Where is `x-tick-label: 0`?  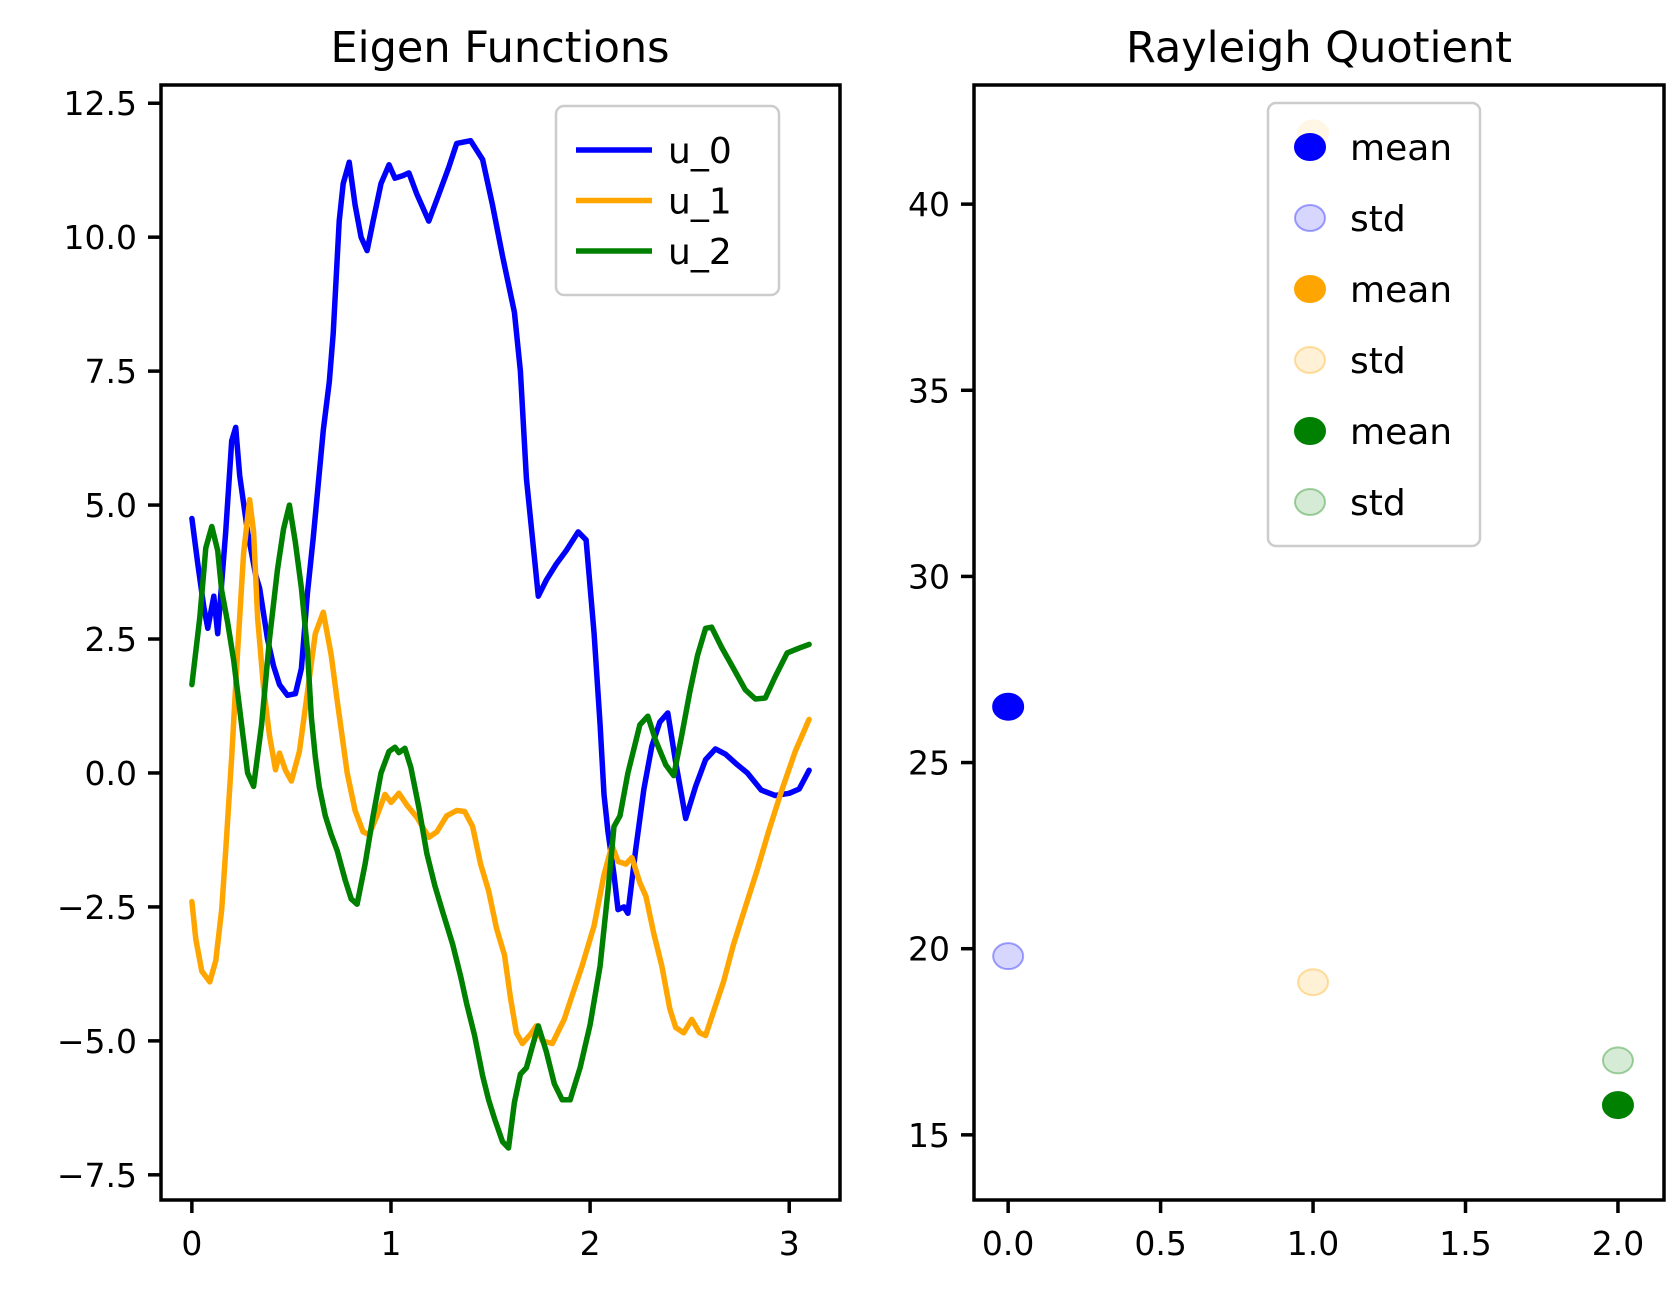 x-tick-label: 0 is located at coordinates (191, 1243).